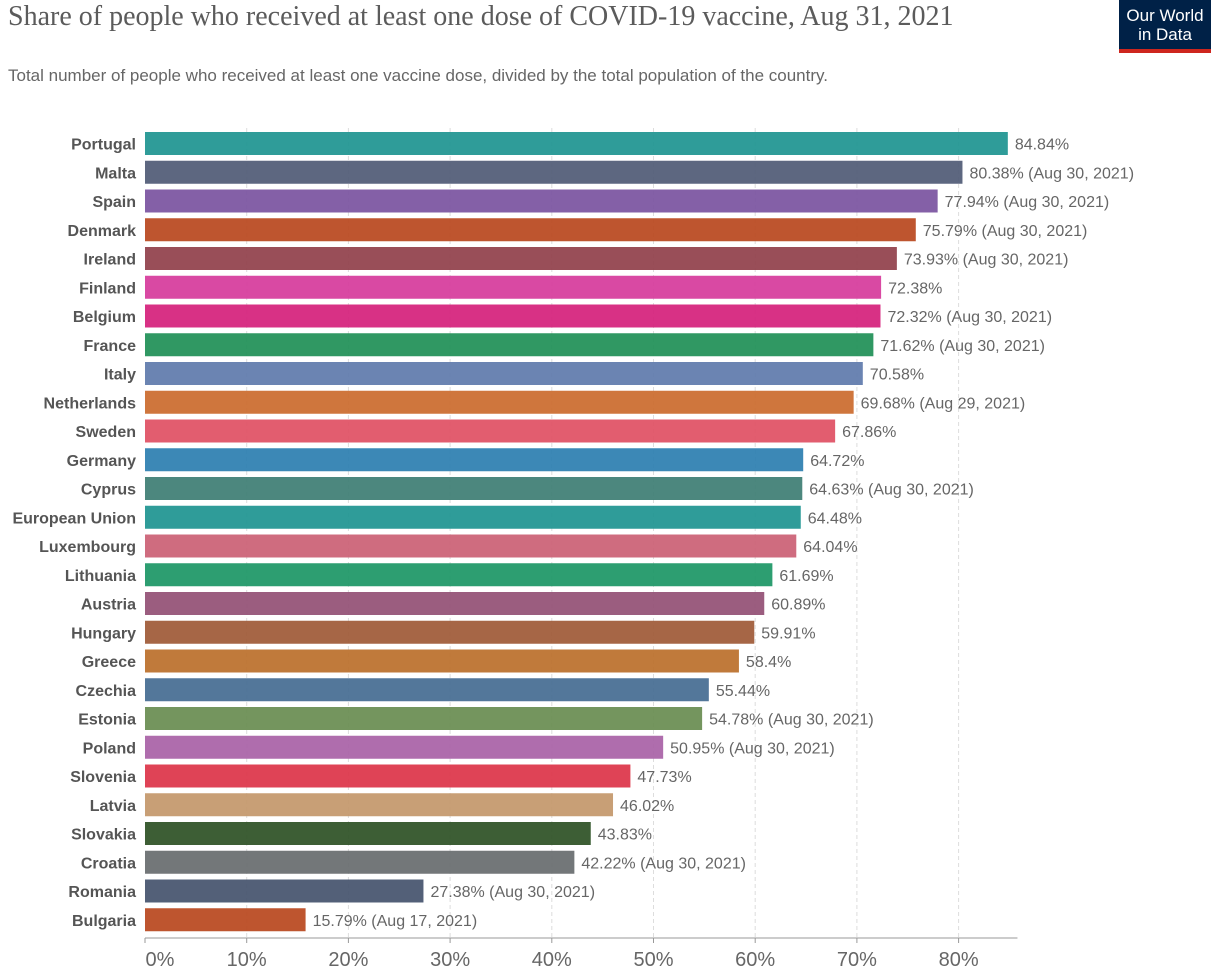 The height and width of the screenshot is (980, 1220). I want to click on value-label: 70.58%, so click(897, 375).